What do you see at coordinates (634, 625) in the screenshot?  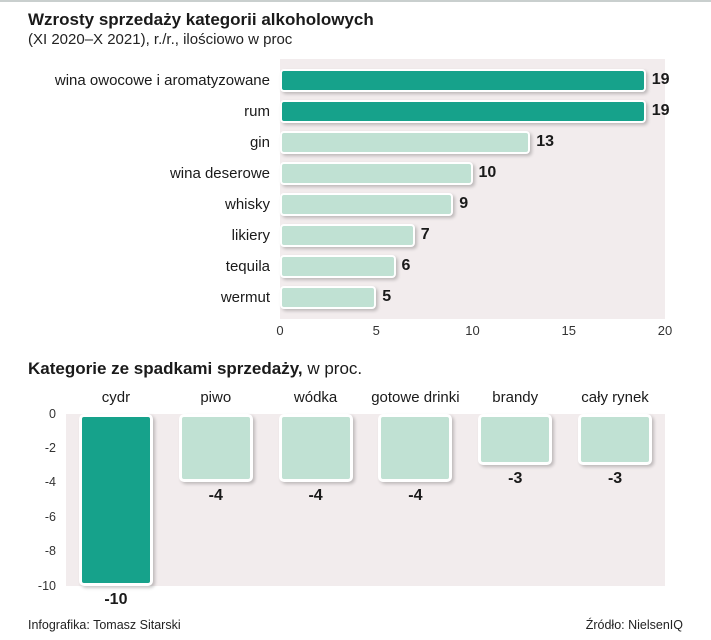 I see `source-text: Źródło: NielsenIQ` at bounding box center [634, 625].